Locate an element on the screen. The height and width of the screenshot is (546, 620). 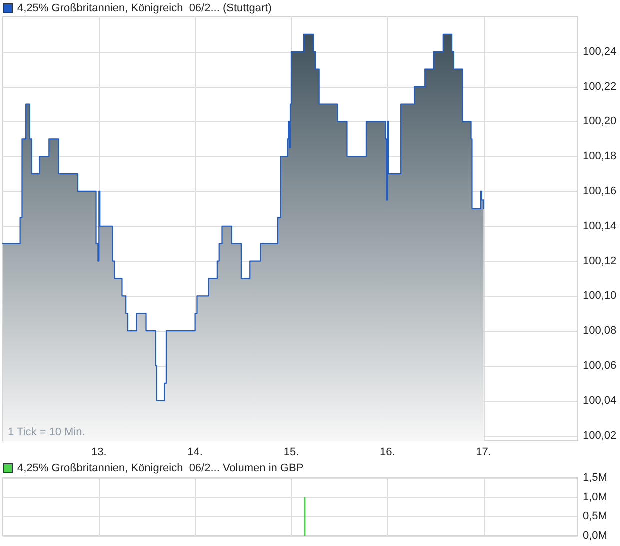
y-tick-label: 100,12 is located at coordinates (600, 261).